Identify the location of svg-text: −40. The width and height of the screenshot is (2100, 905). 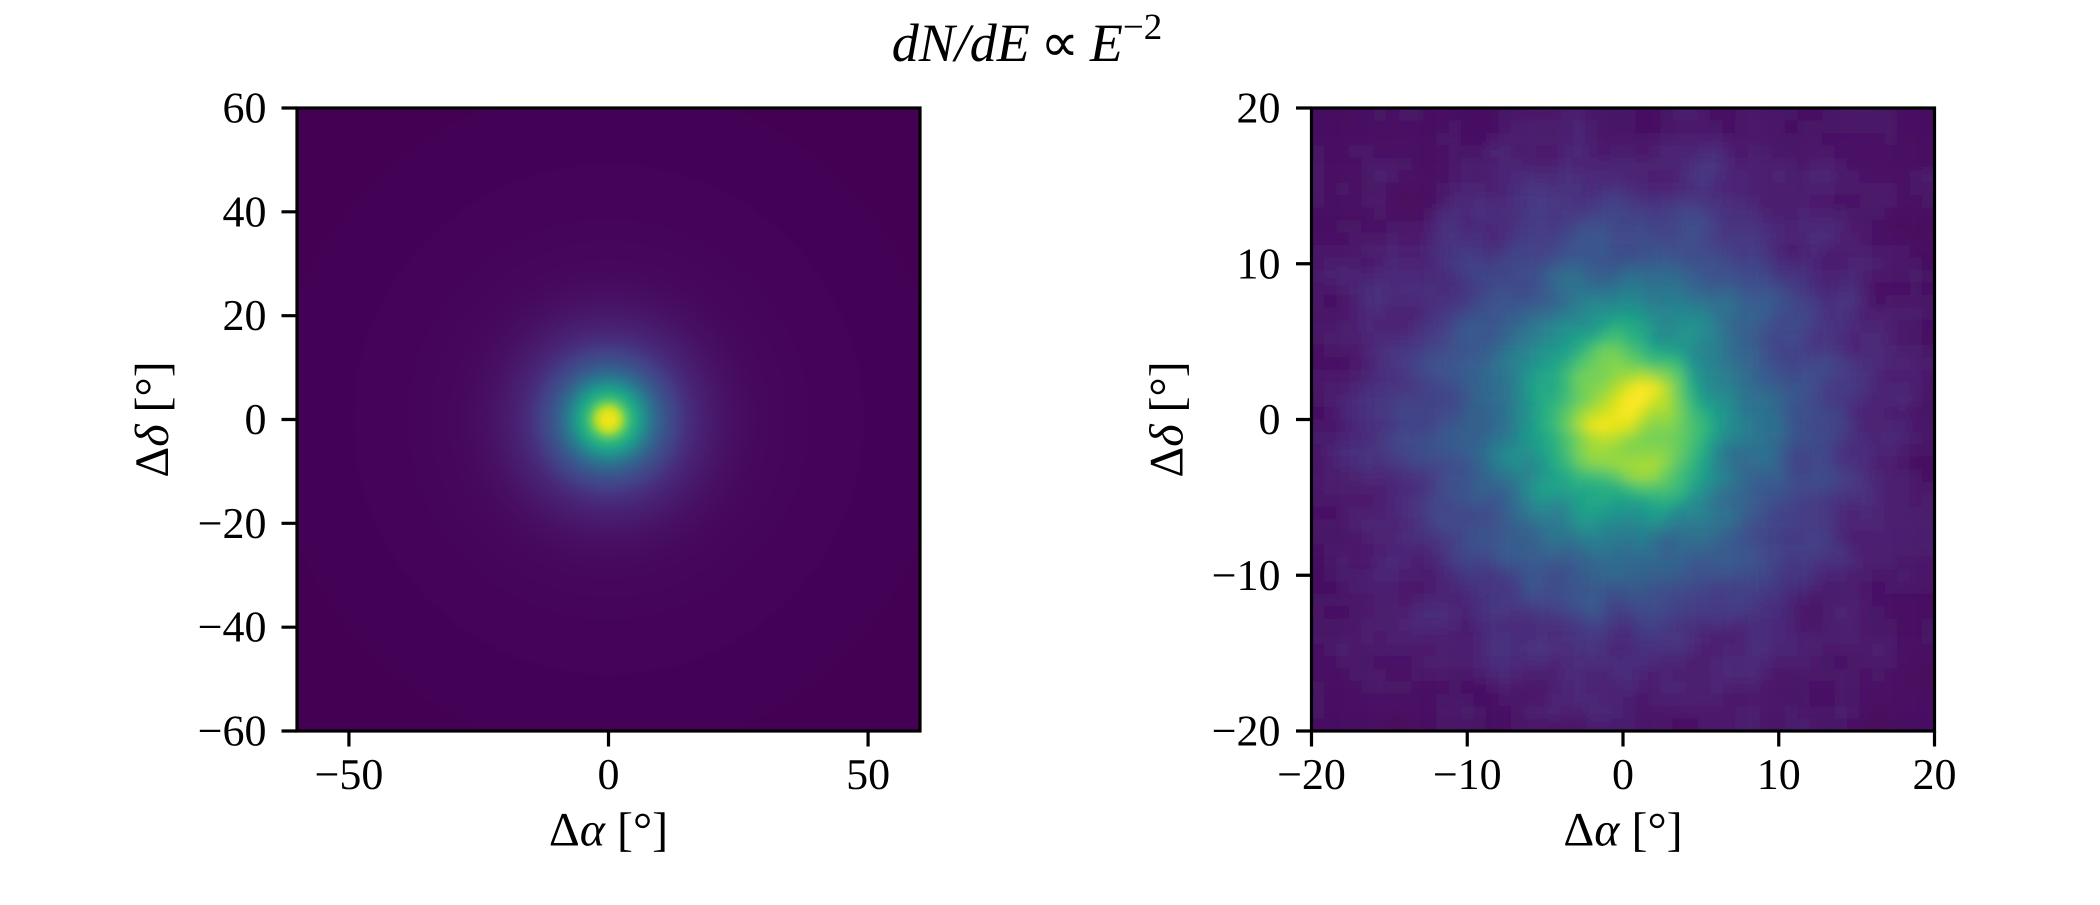
(232, 627).